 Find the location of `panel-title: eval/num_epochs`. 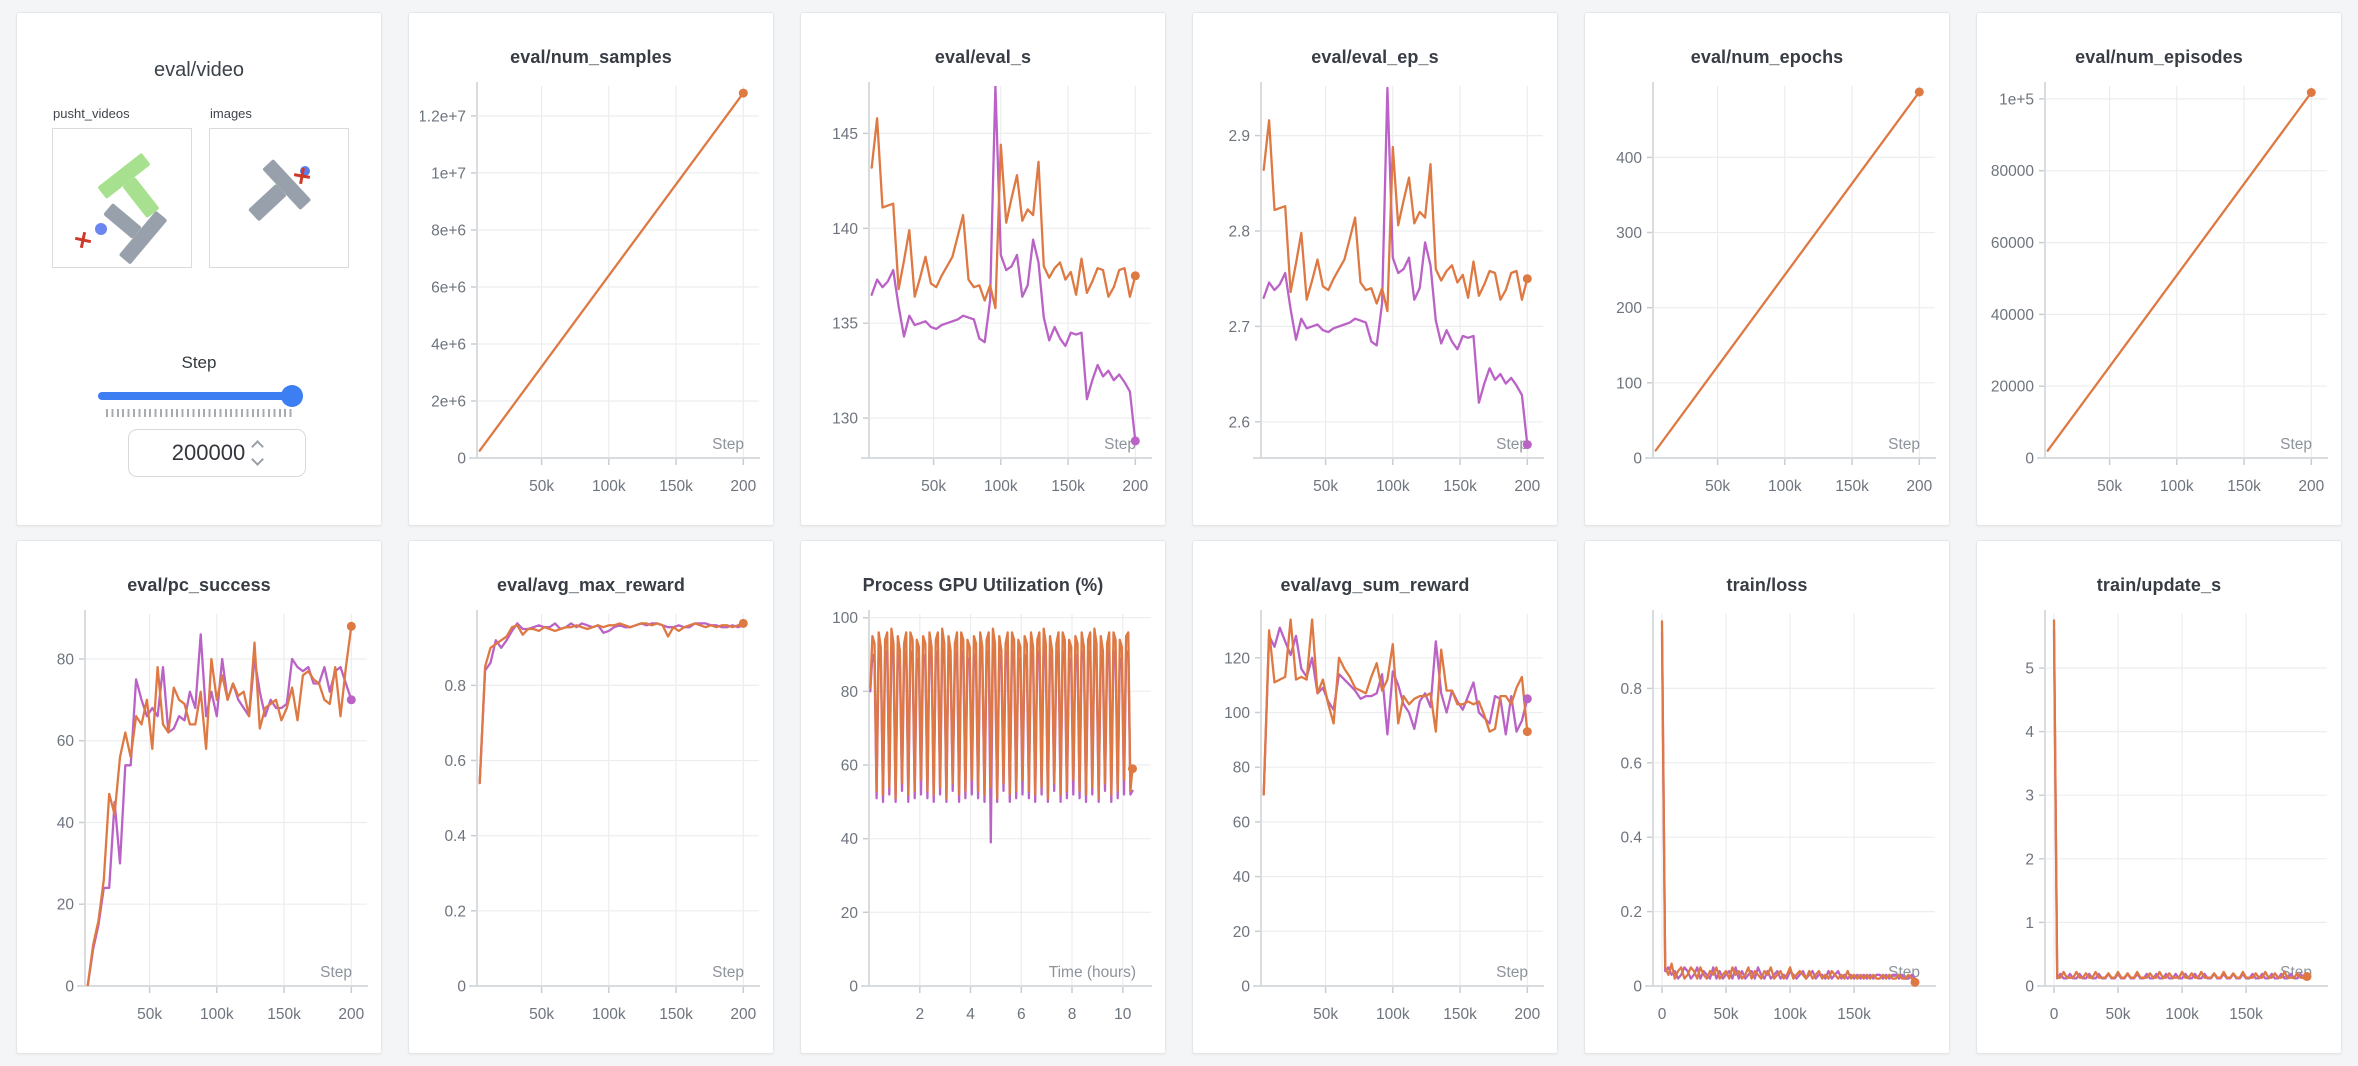

panel-title: eval/num_epochs is located at coordinates (1767, 57).